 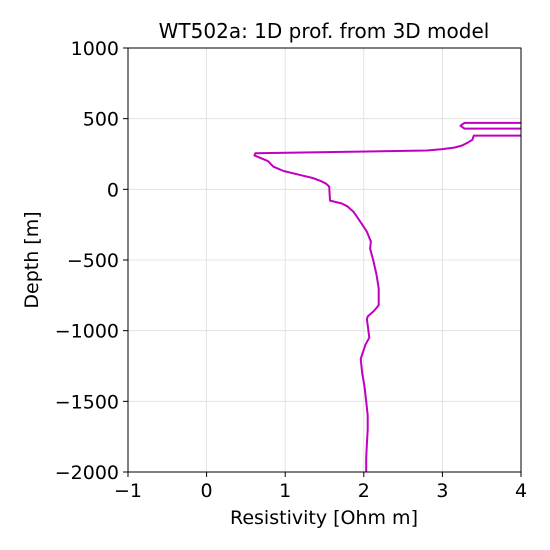 What do you see at coordinates (113, 190) in the screenshot?
I see `y-tick-label: 0` at bounding box center [113, 190].